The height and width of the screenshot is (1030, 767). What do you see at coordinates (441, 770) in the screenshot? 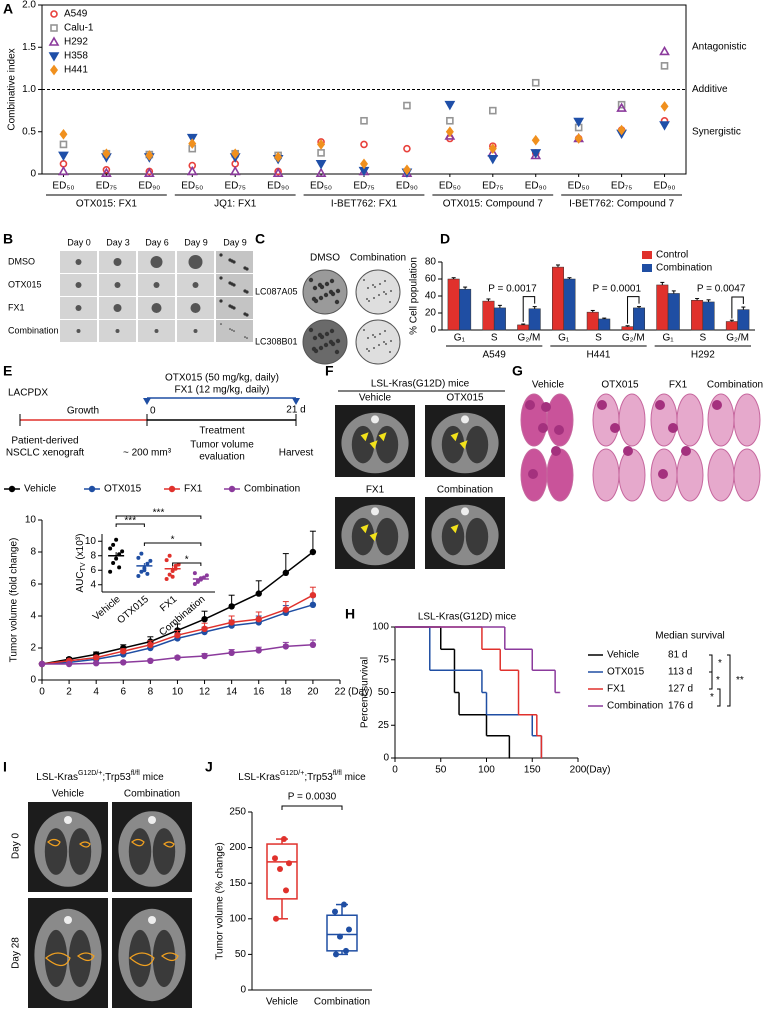
I see `x-tick-label: 50` at bounding box center [441, 770].